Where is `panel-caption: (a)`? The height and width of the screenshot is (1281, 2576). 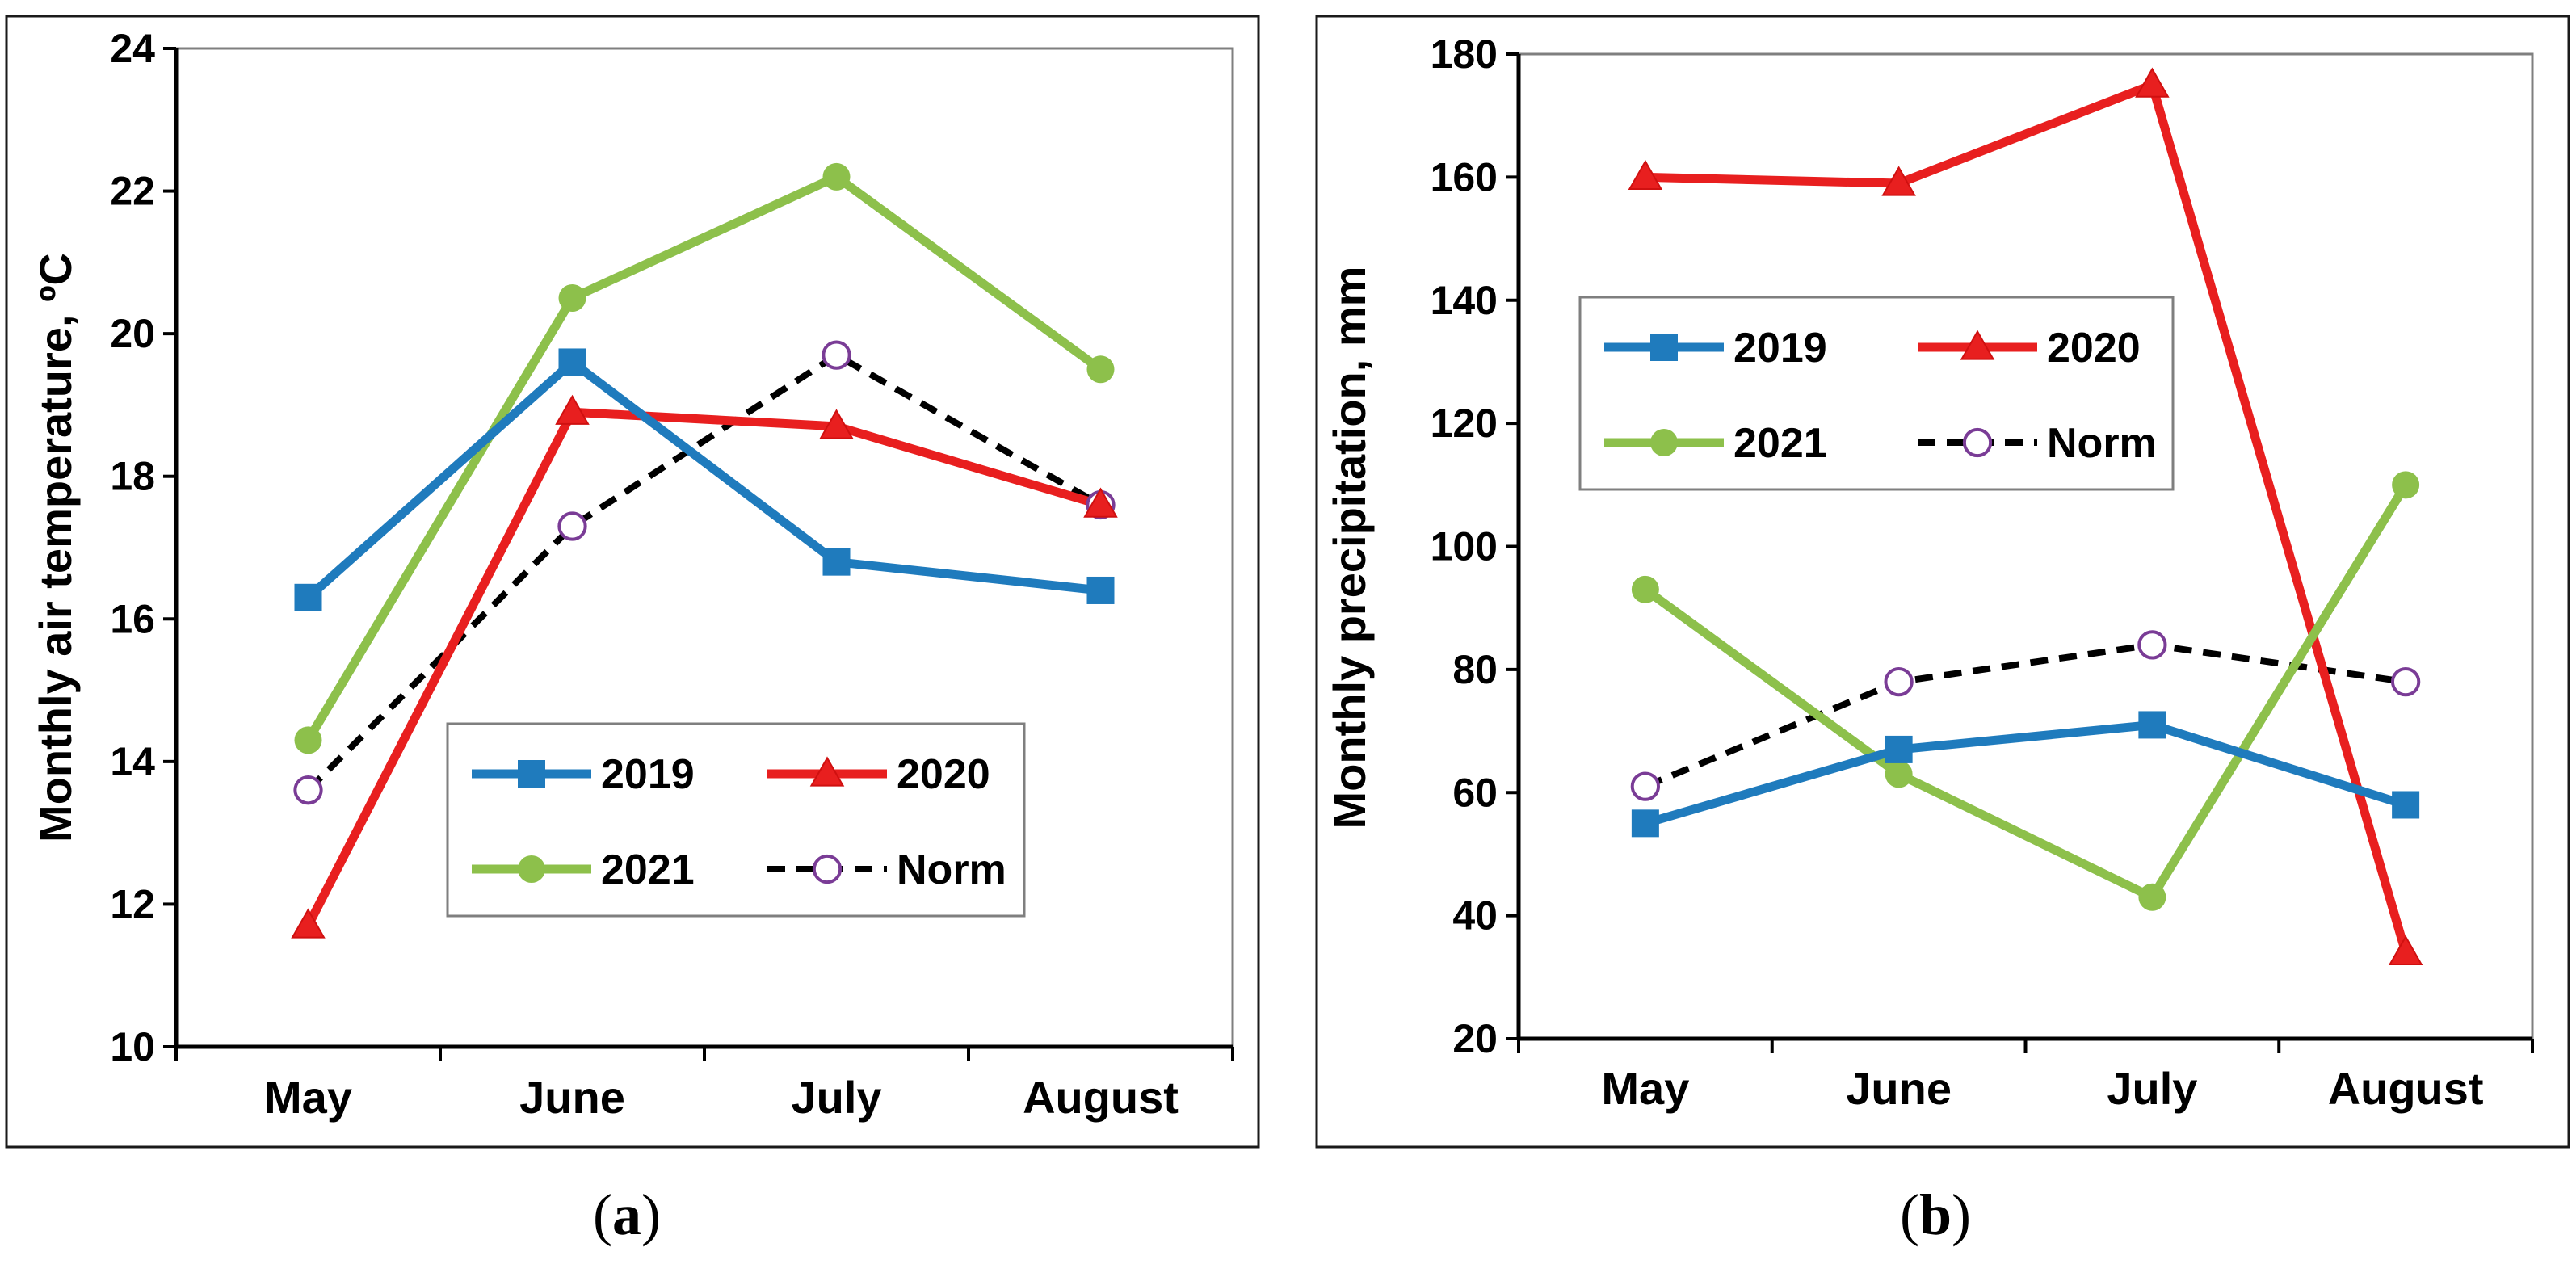
panel-caption: (a) is located at coordinates (627, 1214).